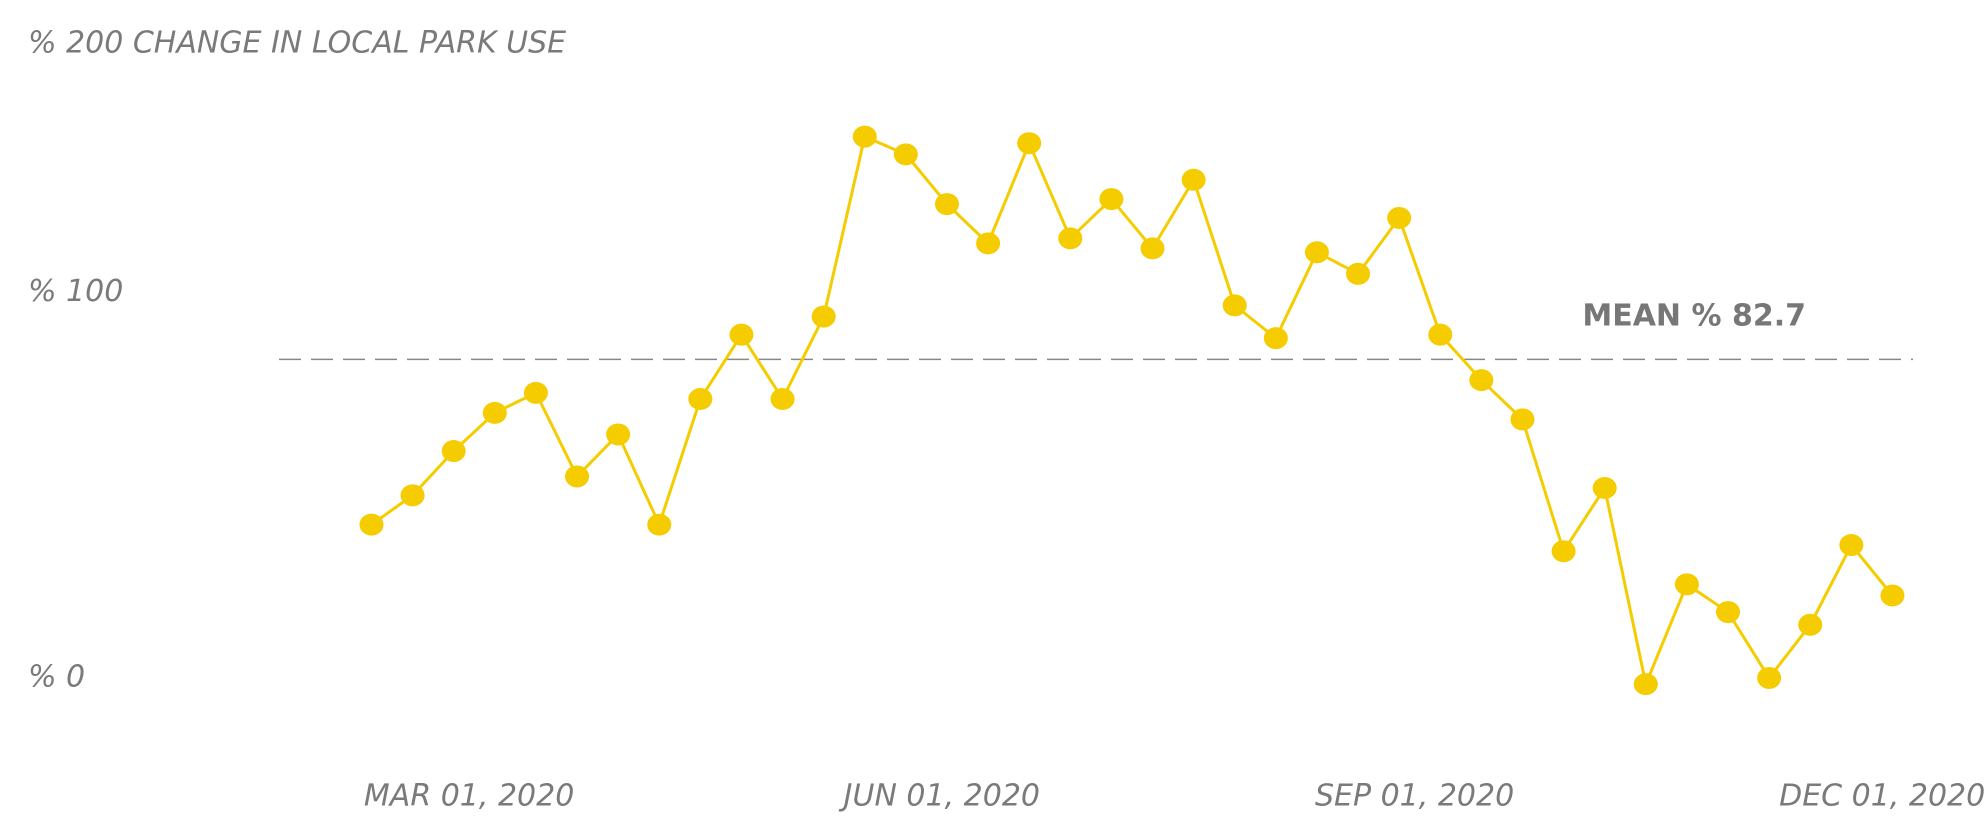 This screenshot has width=1987, height=829. Describe the element at coordinates (939, 796) in the screenshot. I see `x-tick-label: JUN 01, 2020` at that location.